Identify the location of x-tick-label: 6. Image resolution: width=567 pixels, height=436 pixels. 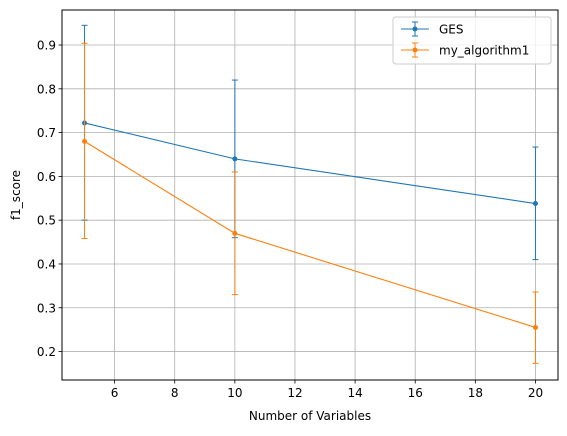
(115, 393).